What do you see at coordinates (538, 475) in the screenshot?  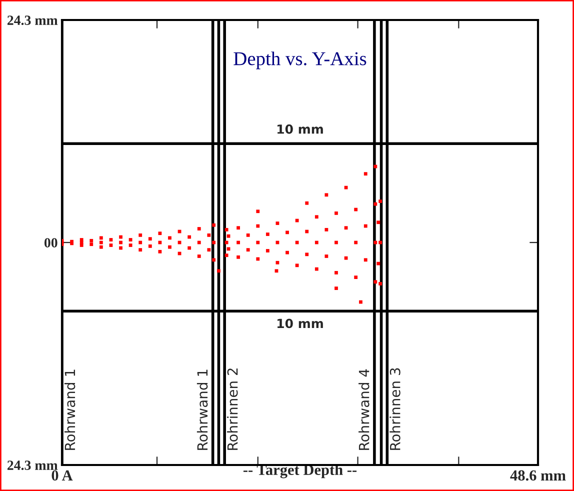 I see `x-tick-label: 48.6 mm` at bounding box center [538, 475].